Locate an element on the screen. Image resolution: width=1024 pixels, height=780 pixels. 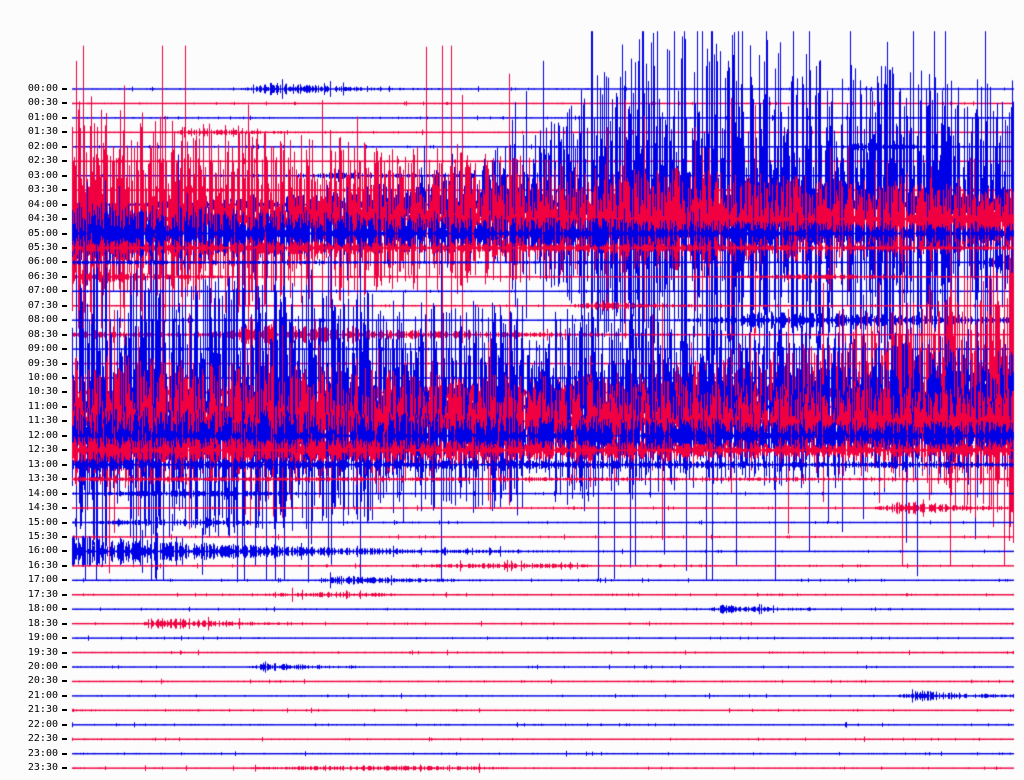
time-label: 18:30 is located at coordinates (42, 623).